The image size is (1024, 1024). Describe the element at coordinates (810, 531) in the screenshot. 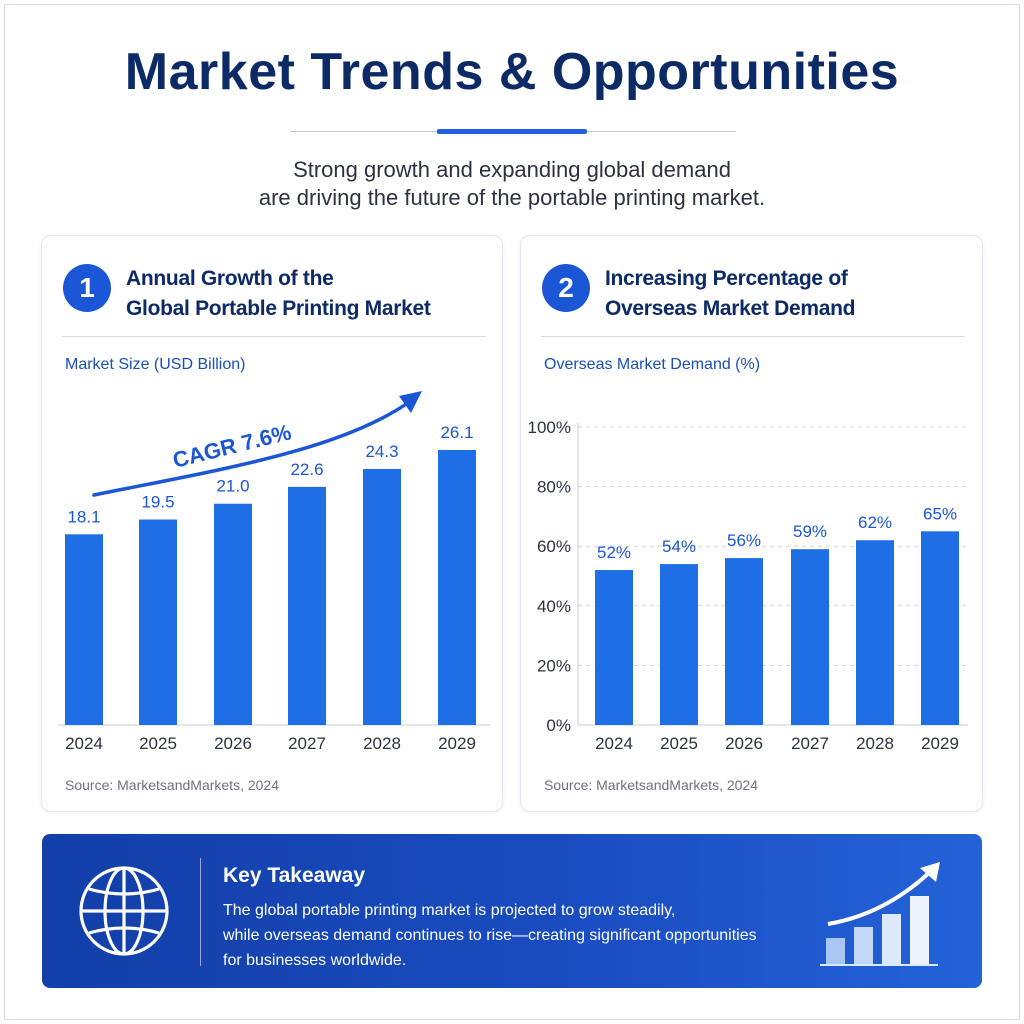

I see `data-label: 59%` at that location.